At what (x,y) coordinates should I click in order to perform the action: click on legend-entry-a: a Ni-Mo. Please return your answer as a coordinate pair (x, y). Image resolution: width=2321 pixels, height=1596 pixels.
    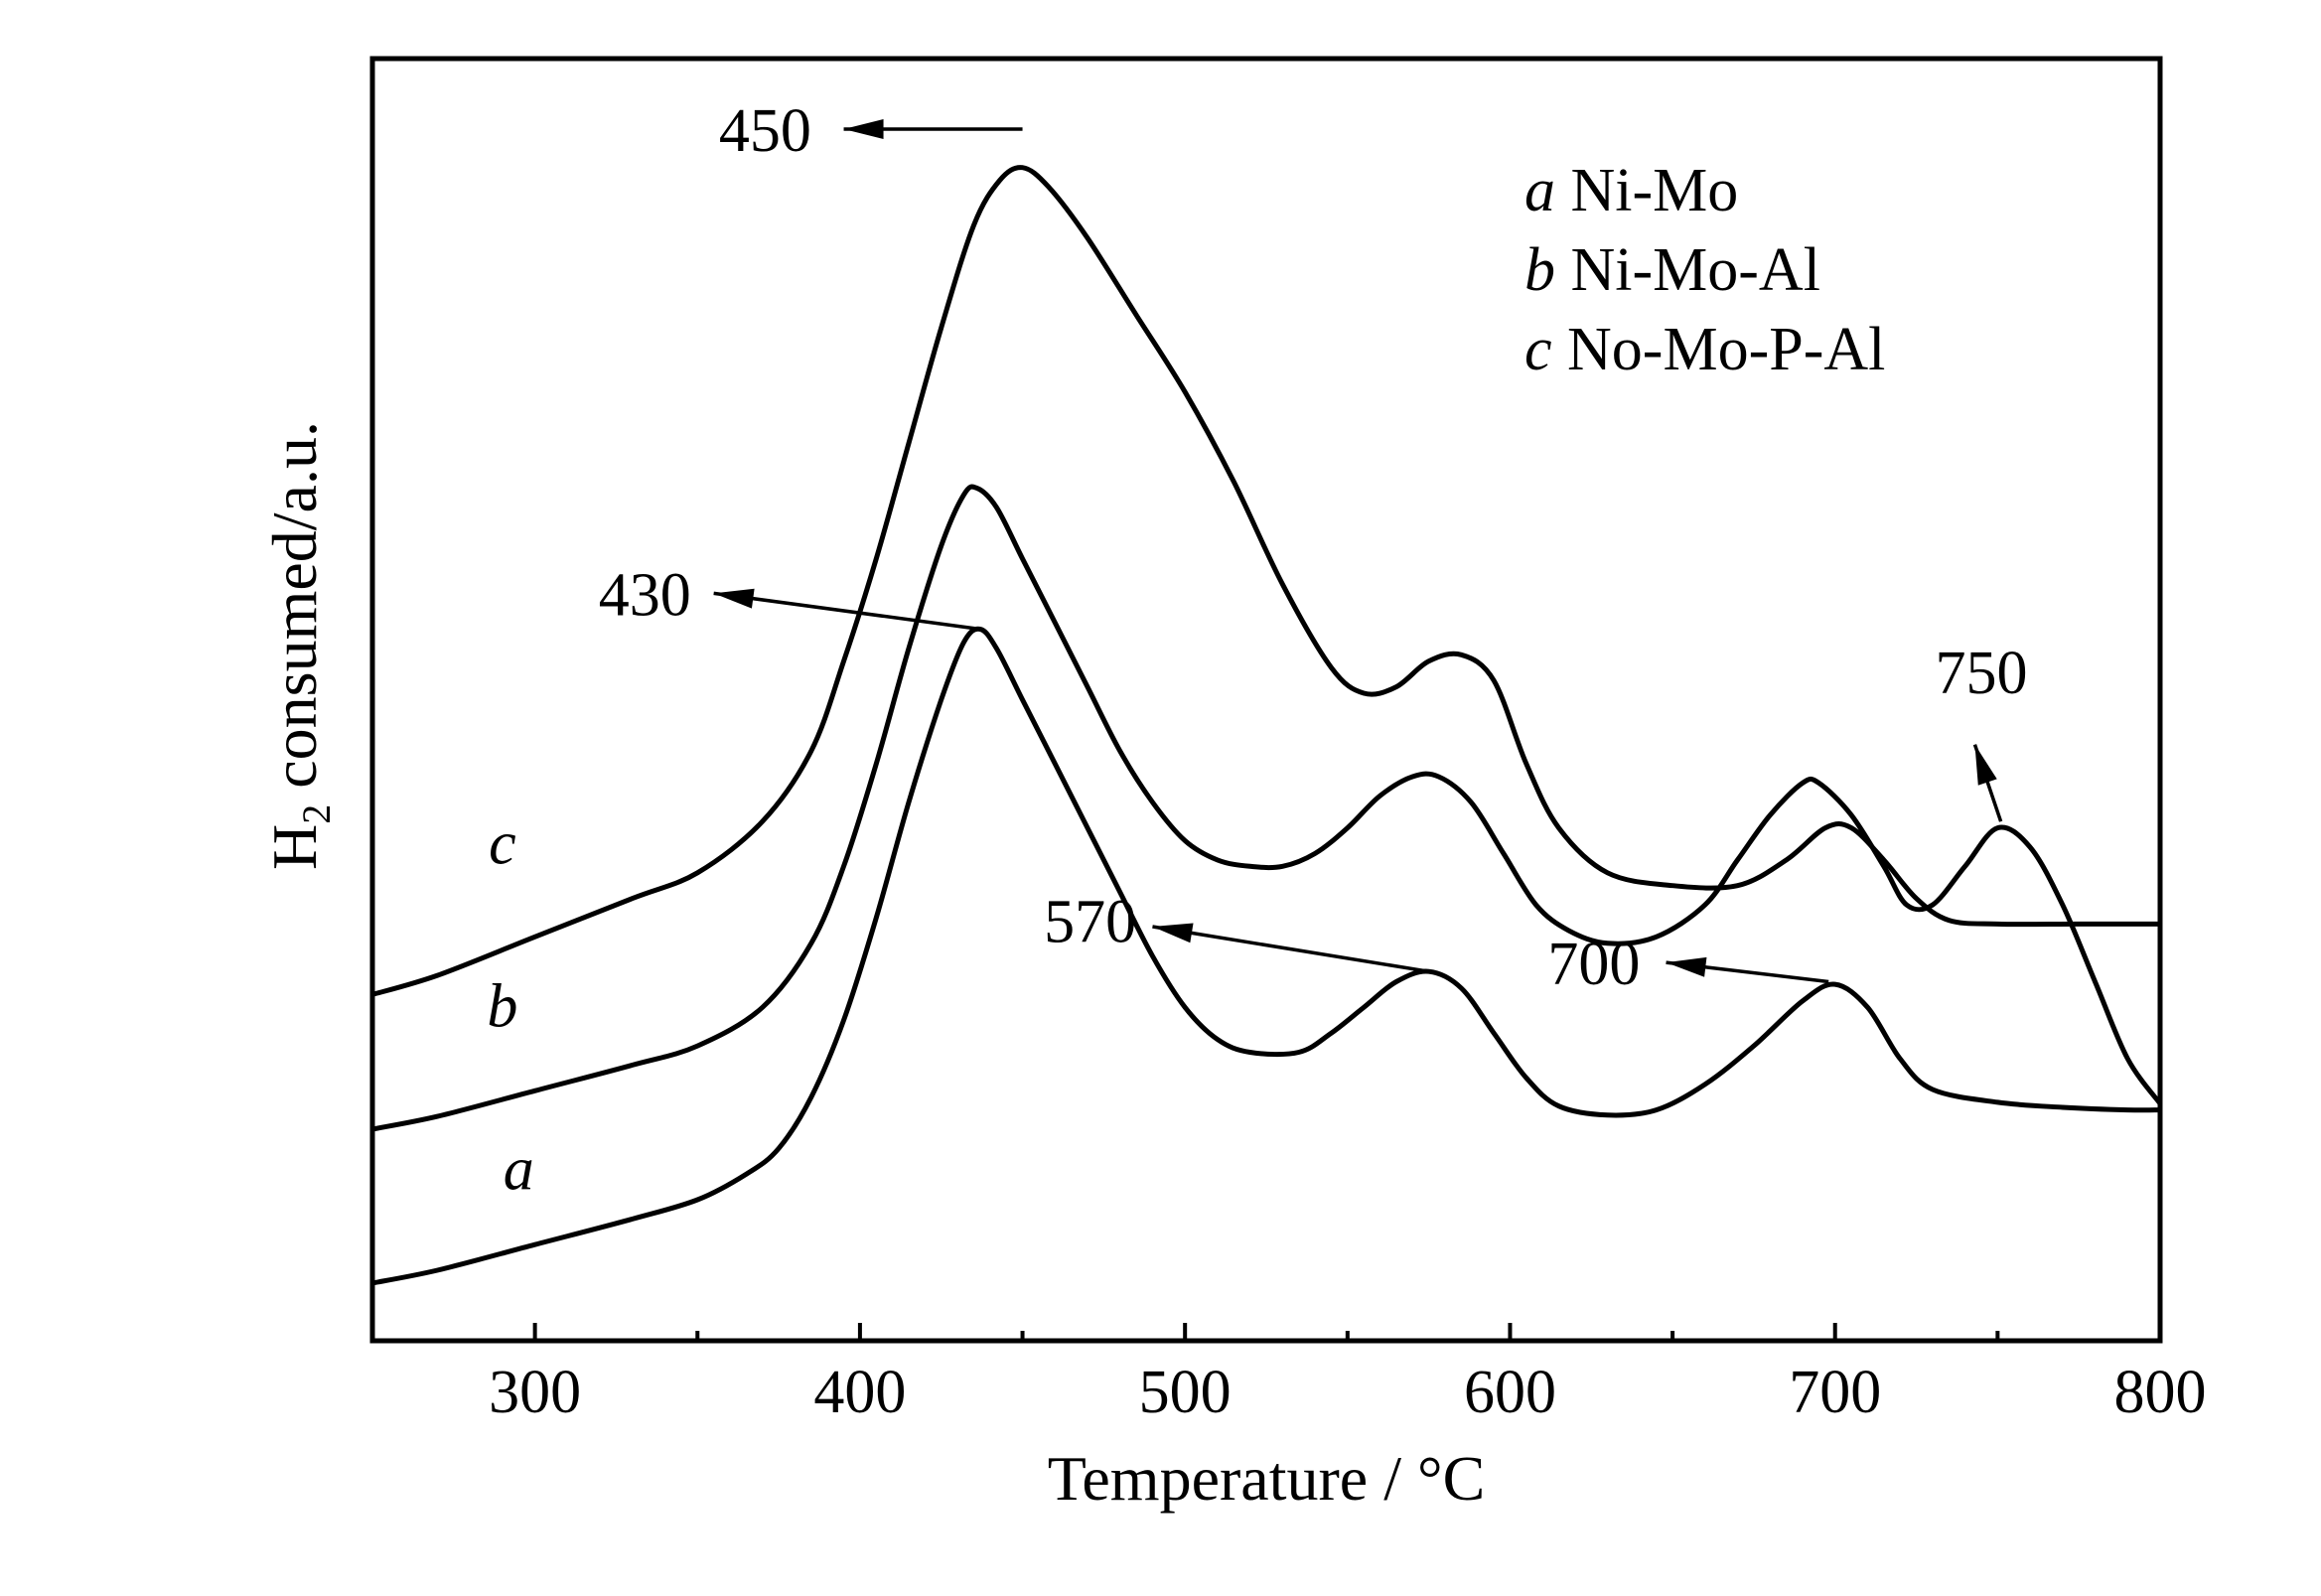
    Looking at the image, I should click on (1631, 191).